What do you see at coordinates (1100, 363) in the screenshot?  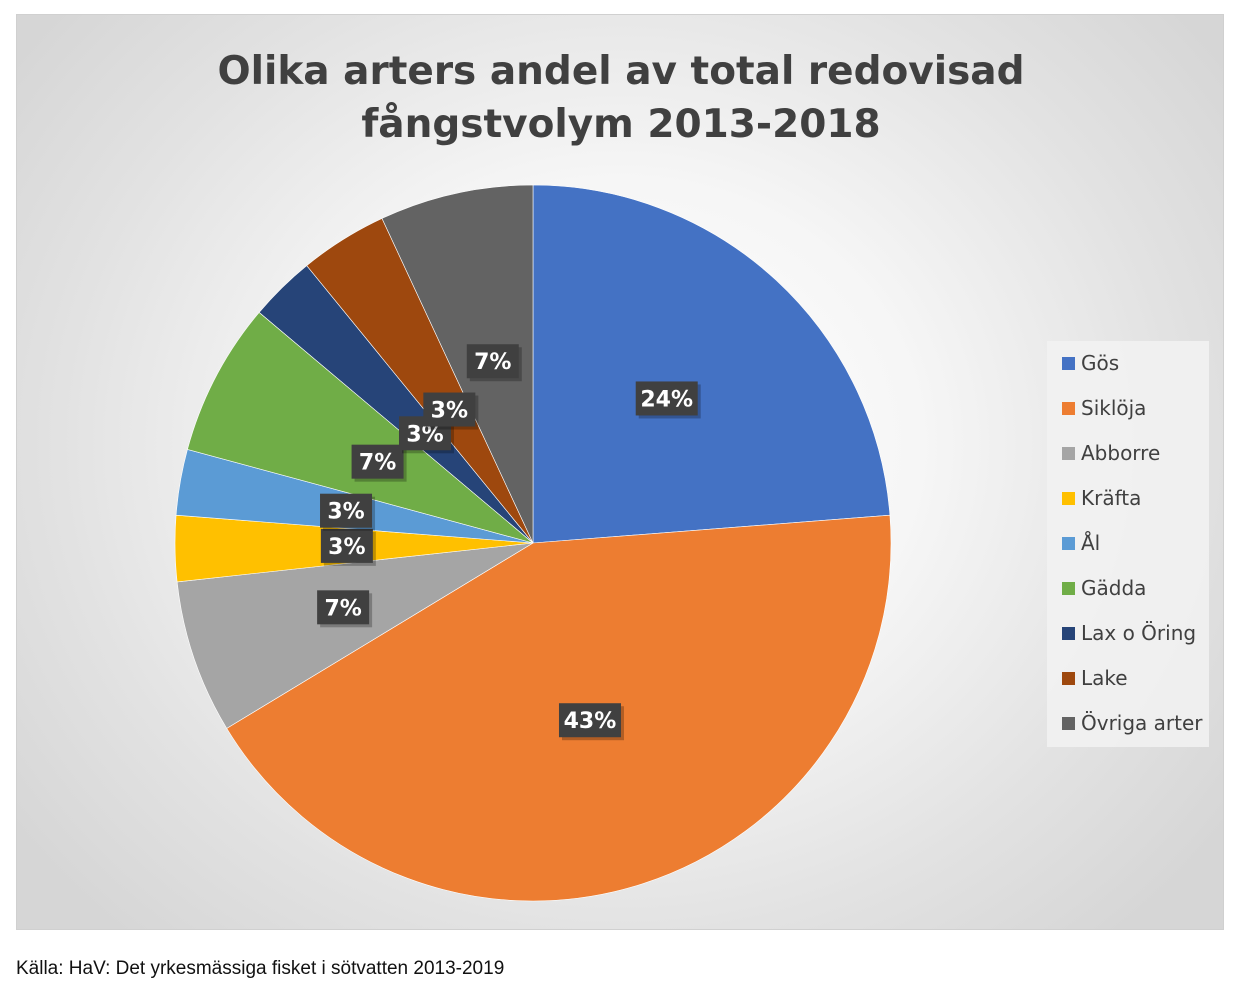 I see `legend-label: Gös` at bounding box center [1100, 363].